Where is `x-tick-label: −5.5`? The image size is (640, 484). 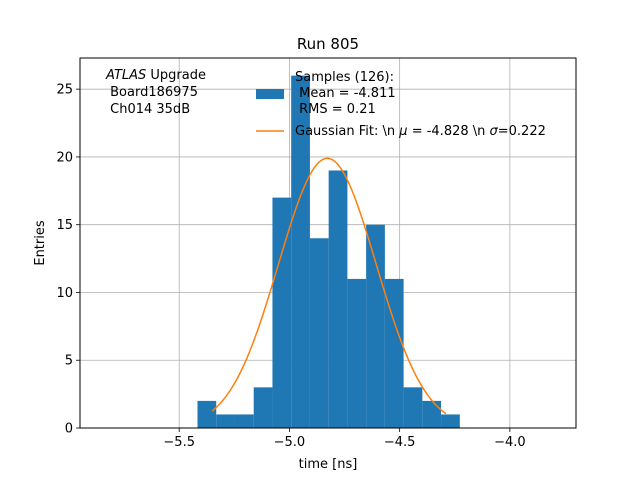
x-tick-label: −5.5 is located at coordinates (179, 442).